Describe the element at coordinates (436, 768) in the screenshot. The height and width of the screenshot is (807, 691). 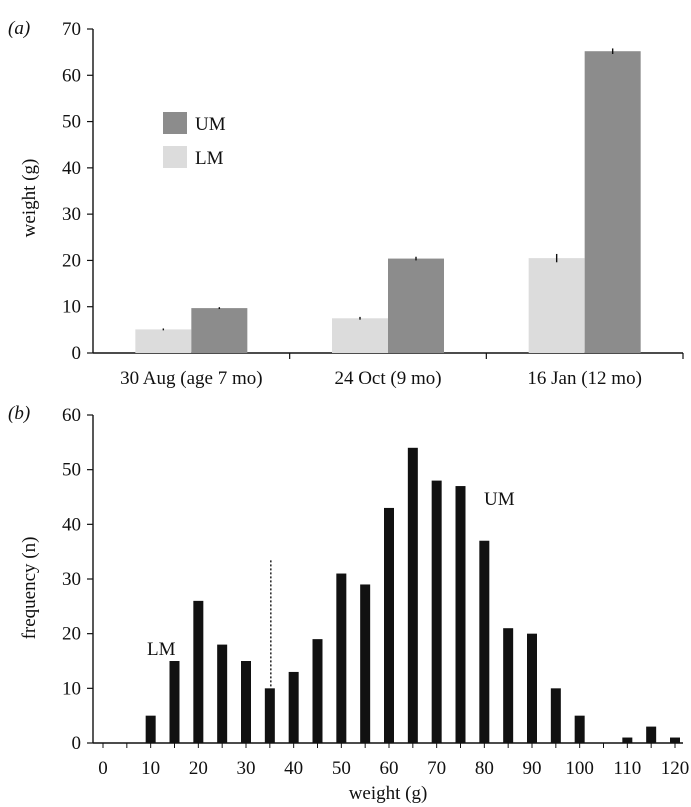
I see `panel-b-x-tick-label: 70` at that location.